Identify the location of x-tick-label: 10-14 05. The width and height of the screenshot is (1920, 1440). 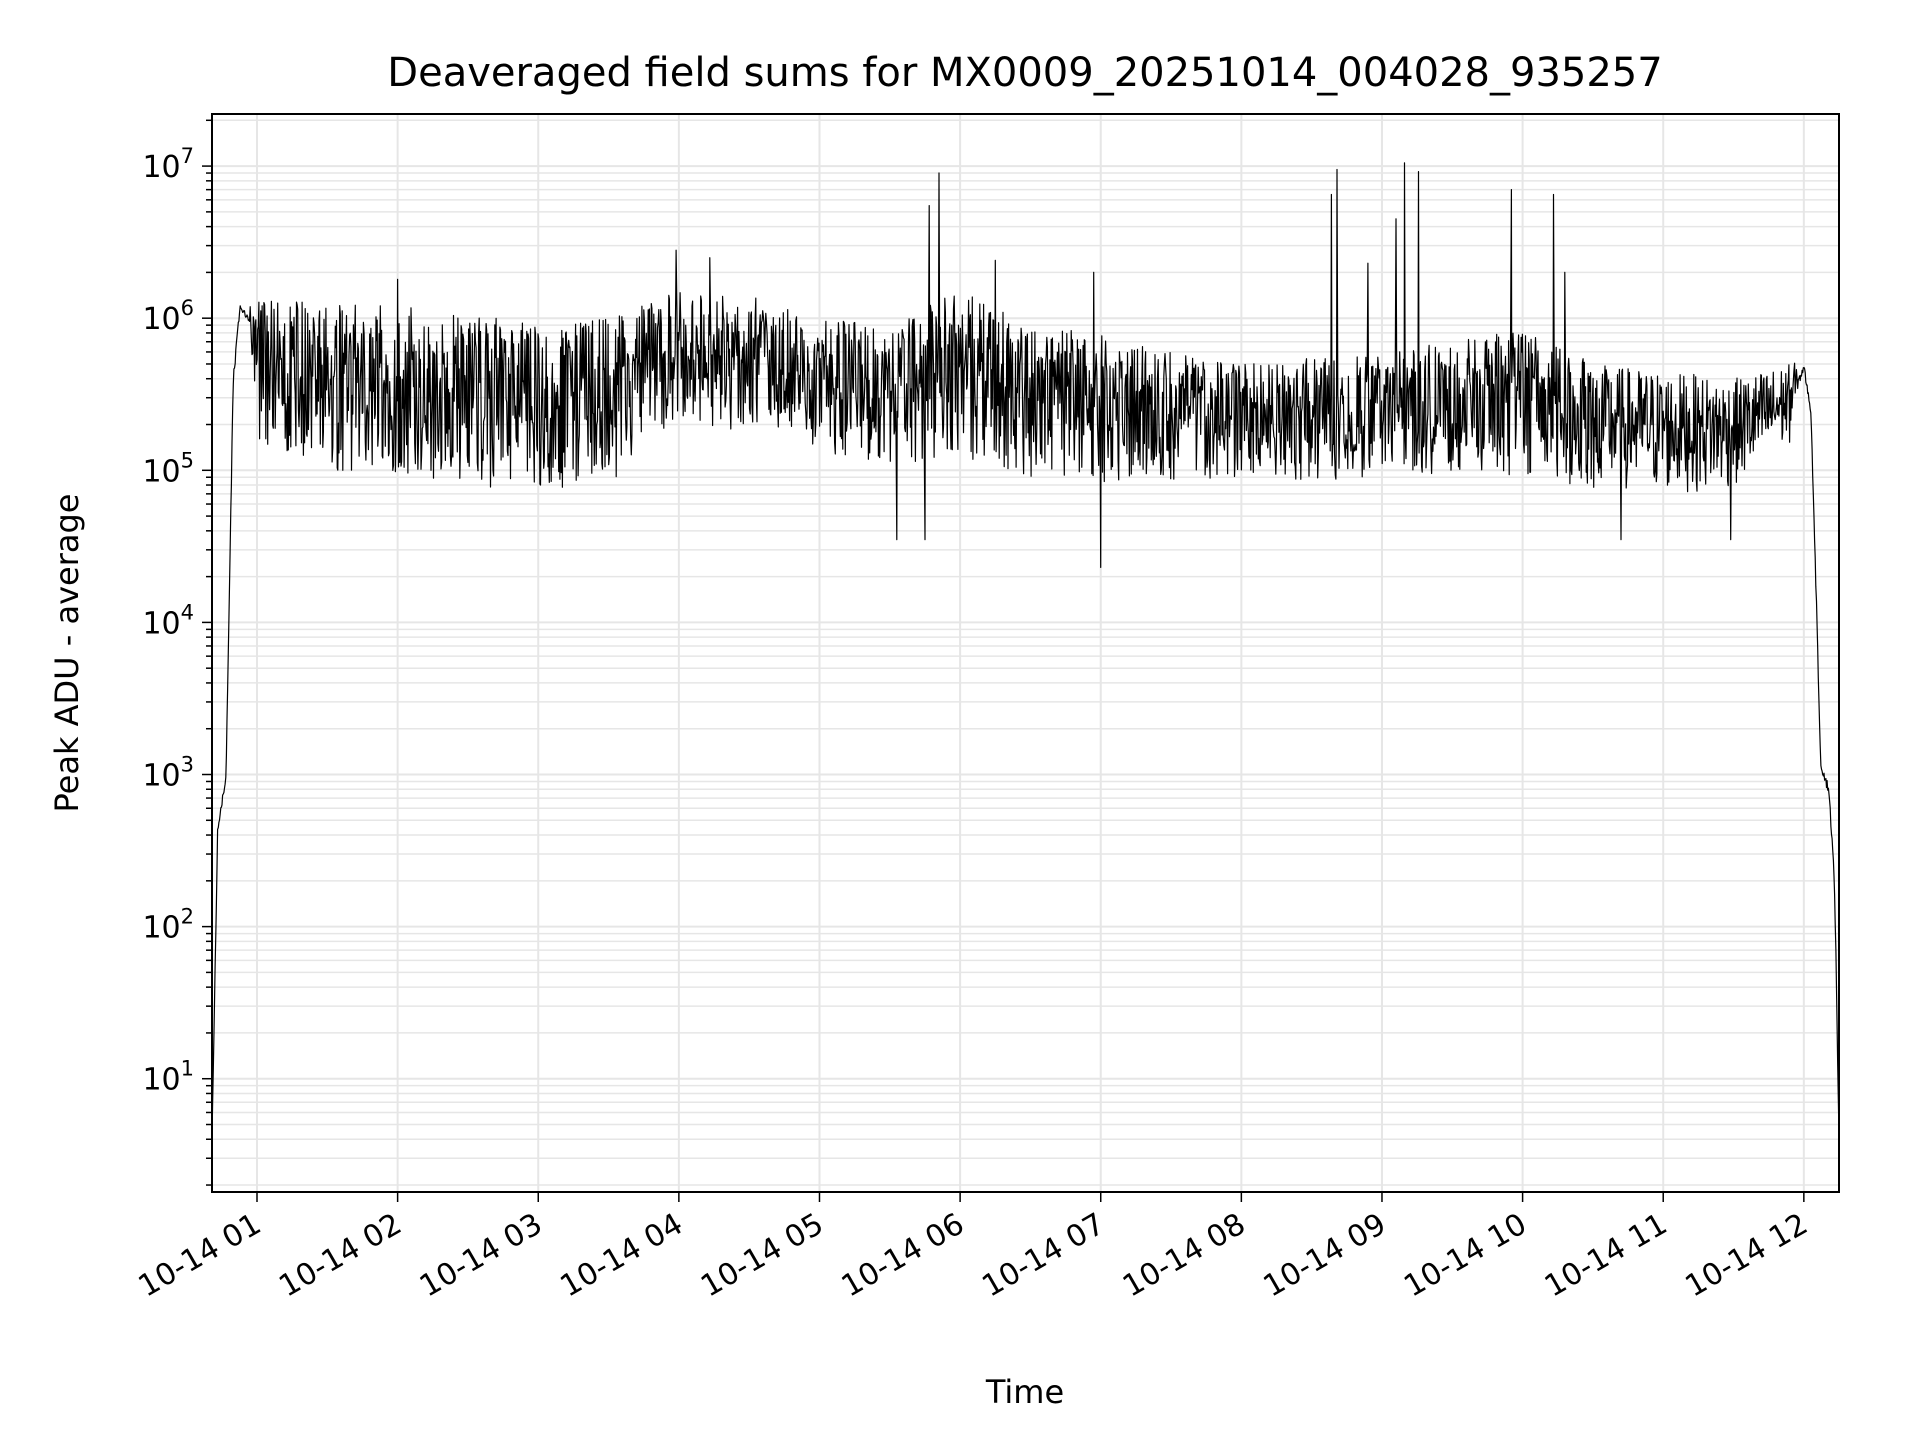
(762, 1256).